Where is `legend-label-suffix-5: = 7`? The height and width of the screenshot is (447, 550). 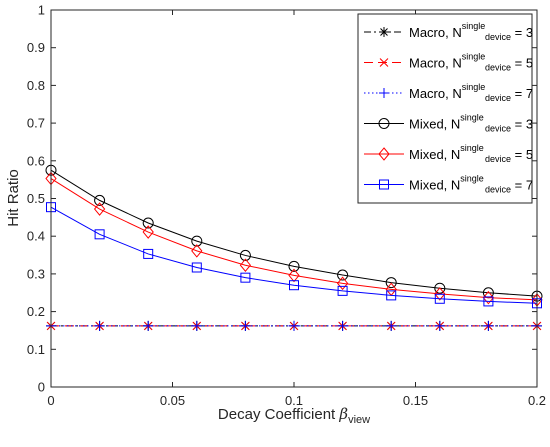 legend-label-suffix-5: = 7 is located at coordinates (522, 185).